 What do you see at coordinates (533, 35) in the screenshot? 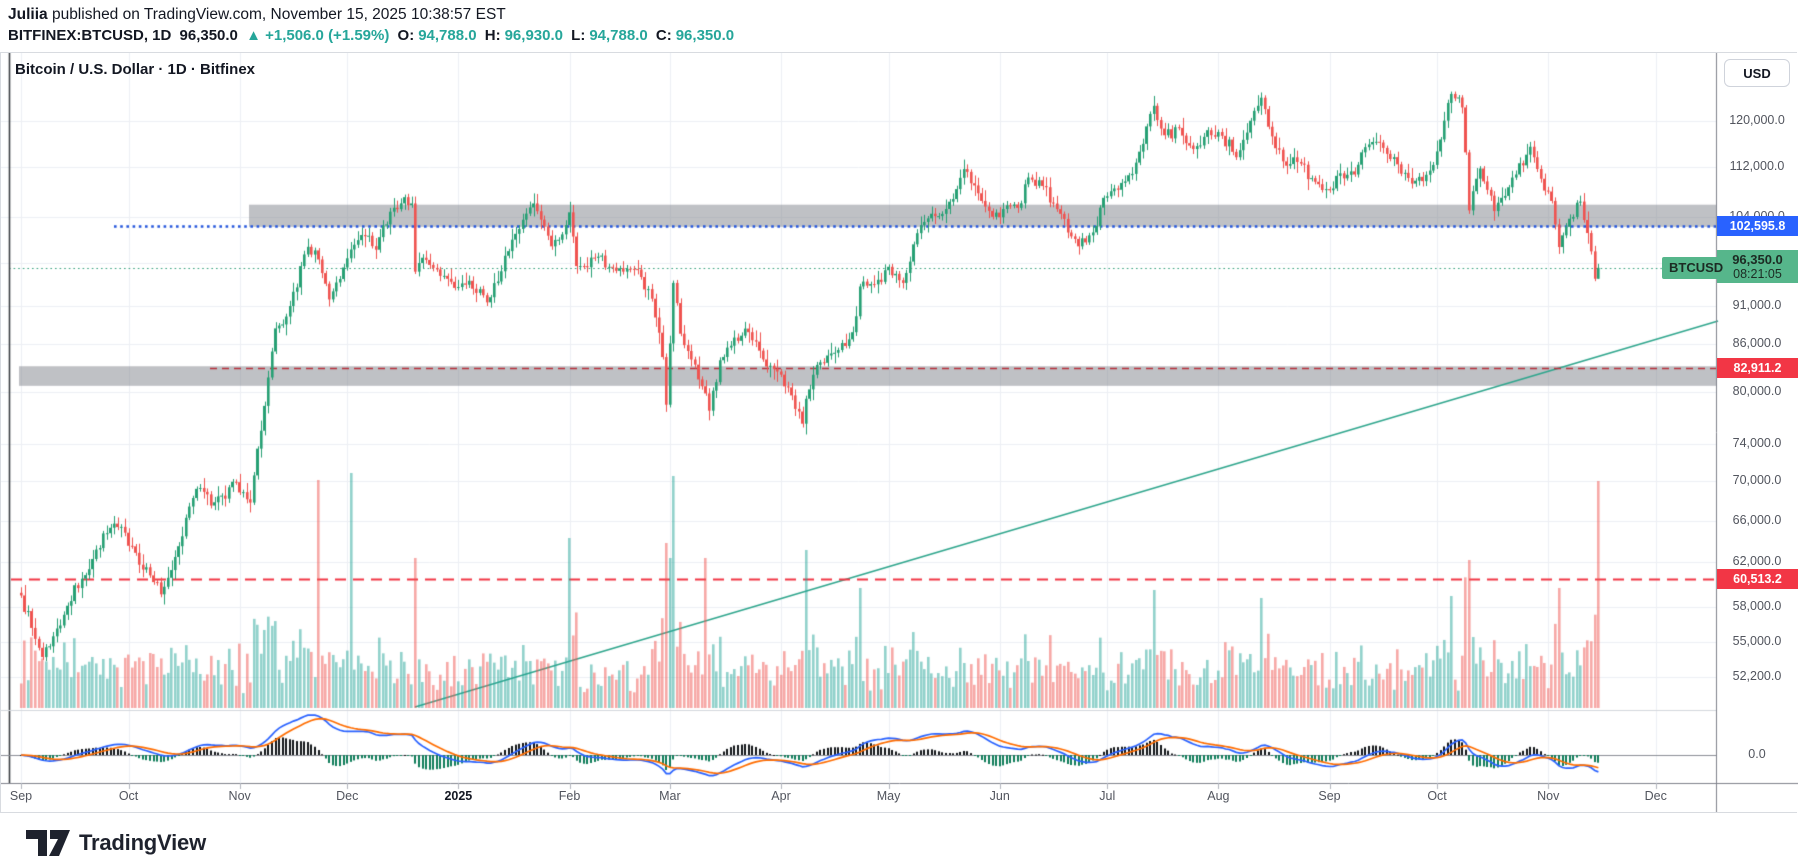
I see `high-value: 96,930.0` at bounding box center [533, 35].